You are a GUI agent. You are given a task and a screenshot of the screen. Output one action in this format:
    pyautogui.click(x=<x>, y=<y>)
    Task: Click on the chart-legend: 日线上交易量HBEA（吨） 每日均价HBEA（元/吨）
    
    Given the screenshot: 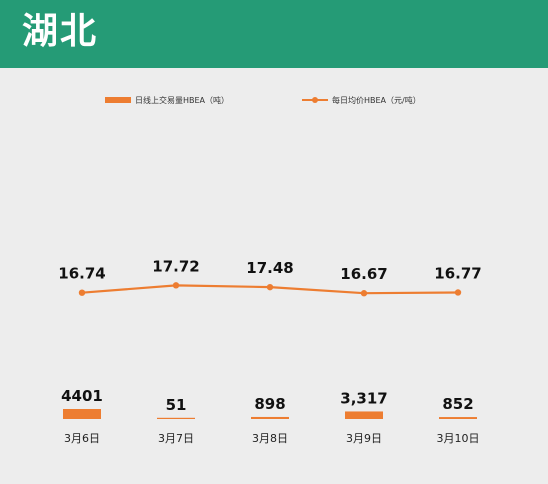 What is the action you would take?
    pyautogui.click(x=274, y=100)
    